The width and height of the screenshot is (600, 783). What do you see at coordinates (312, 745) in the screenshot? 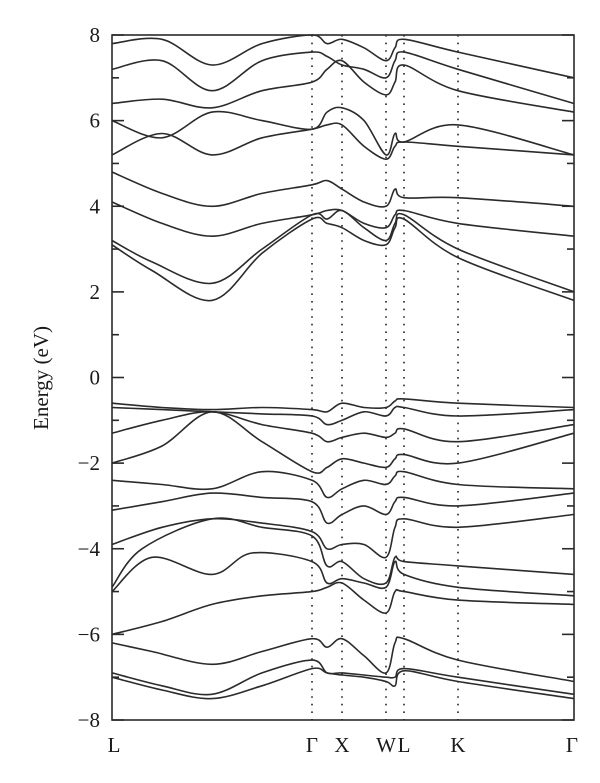
I see `x-tick-label-1: Γ` at bounding box center [312, 745].